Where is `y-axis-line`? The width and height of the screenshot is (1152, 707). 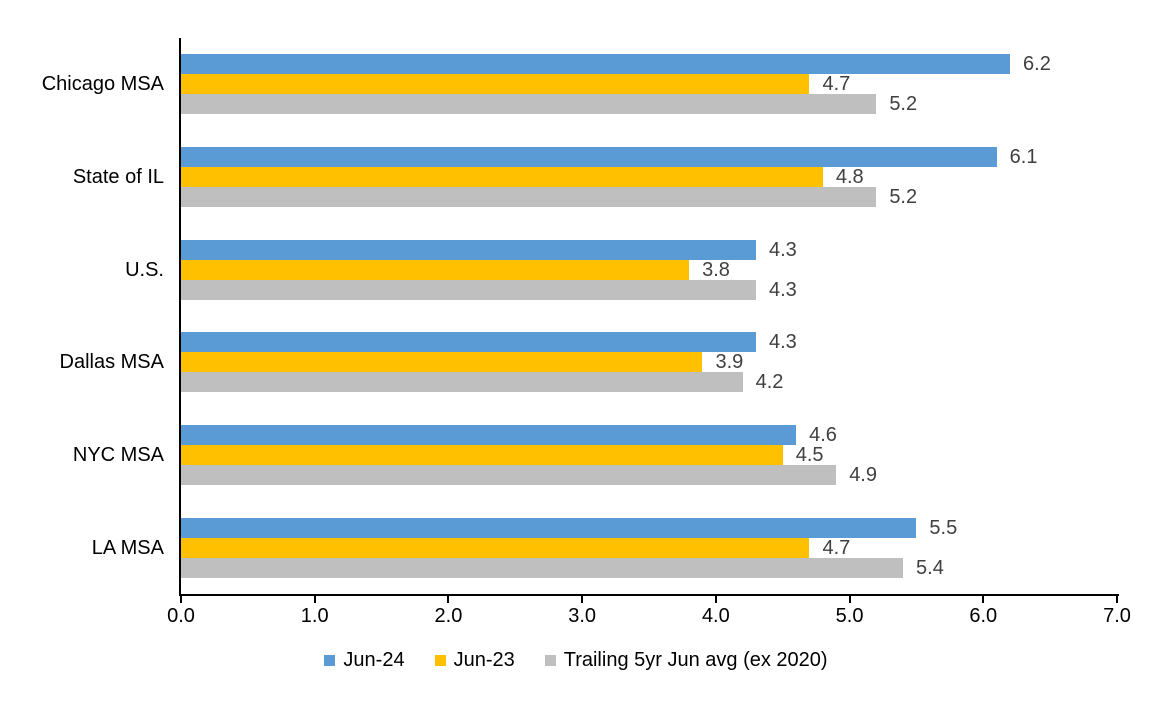 y-axis-line is located at coordinates (180, 317).